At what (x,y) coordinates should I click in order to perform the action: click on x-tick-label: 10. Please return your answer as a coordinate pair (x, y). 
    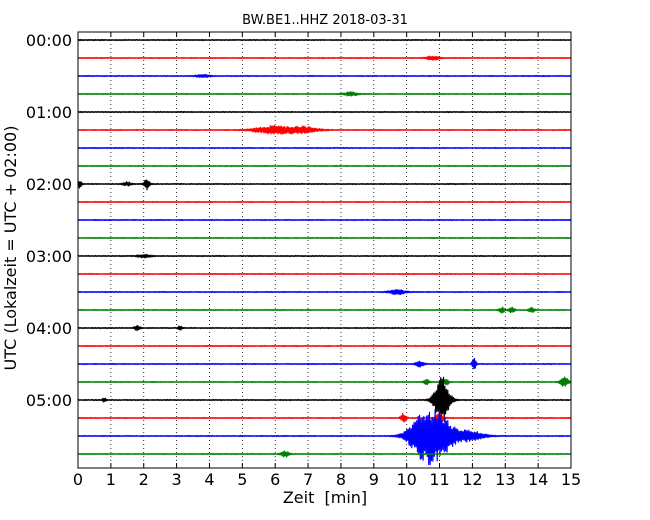
    Looking at the image, I should click on (406, 479).